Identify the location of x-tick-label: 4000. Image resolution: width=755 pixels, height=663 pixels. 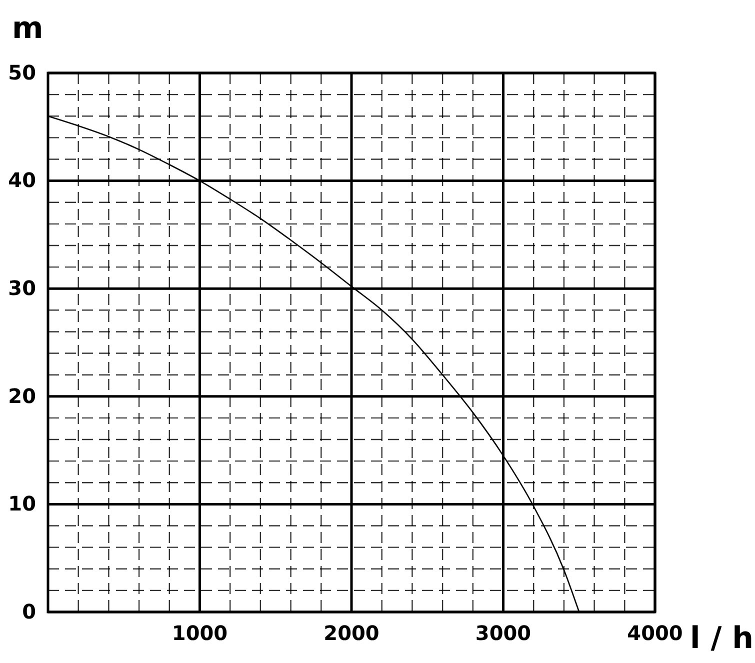
(655, 633).